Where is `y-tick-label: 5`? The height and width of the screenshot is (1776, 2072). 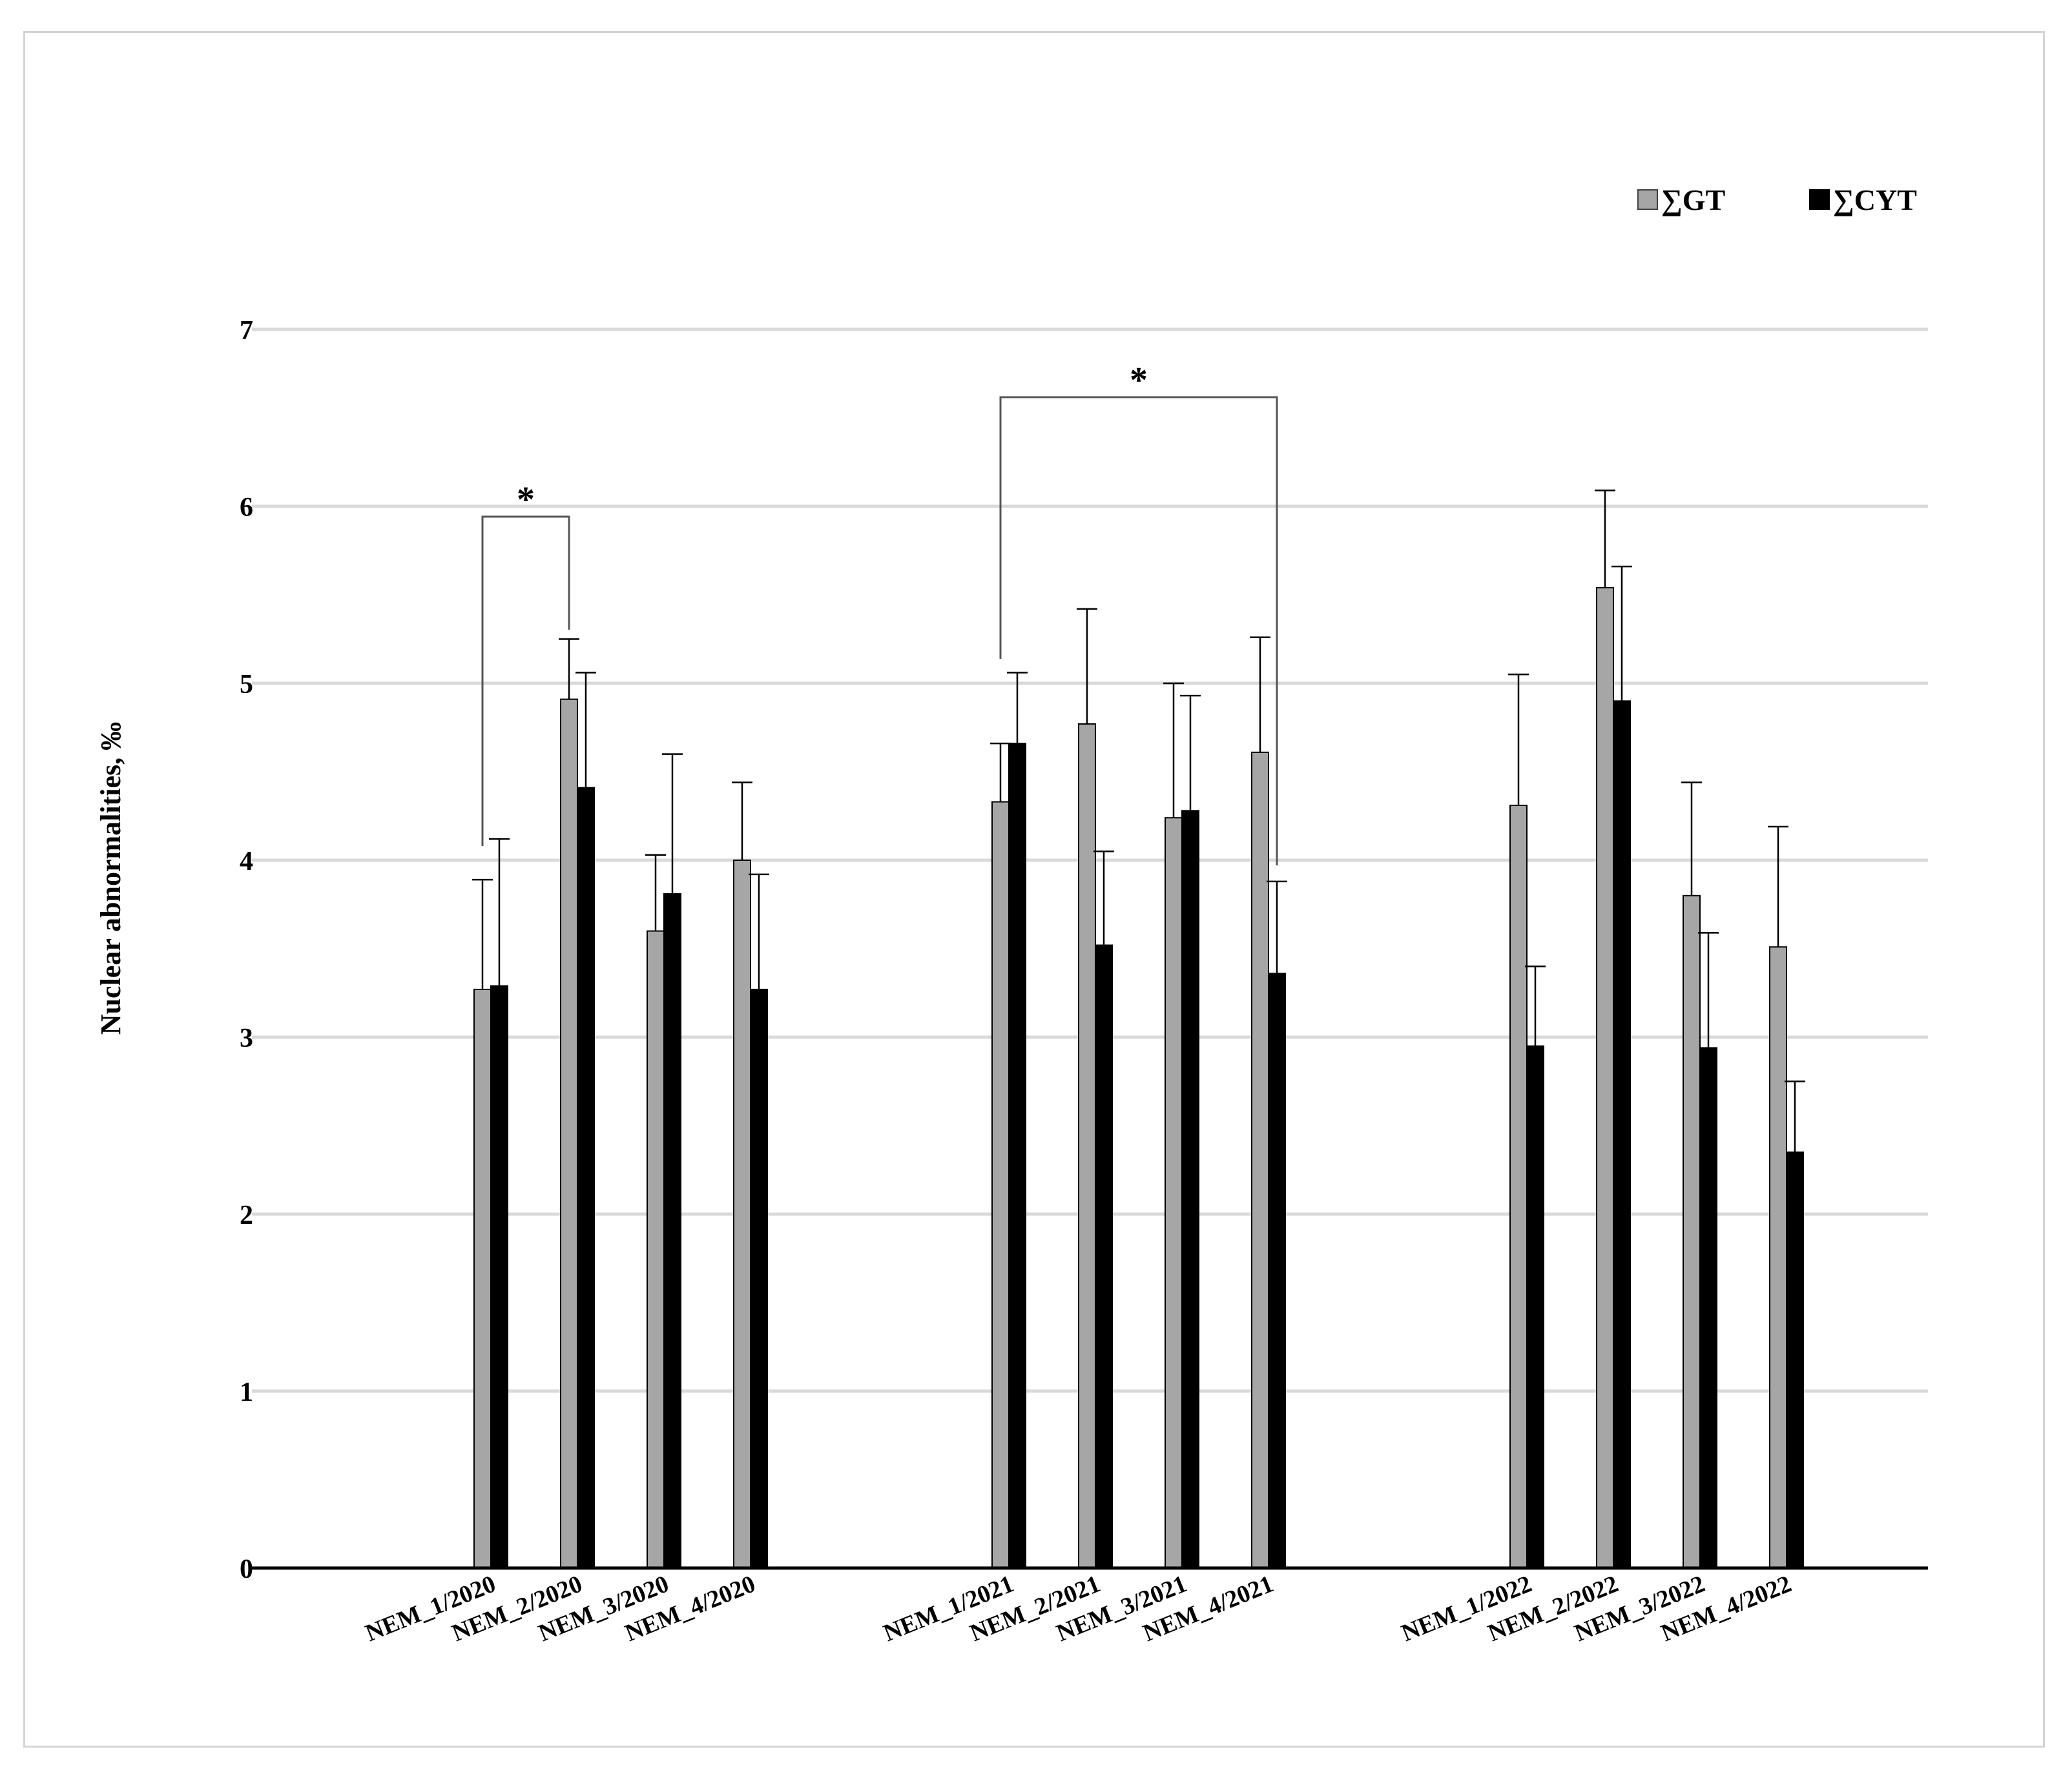 y-tick-label: 5 is located at coordinates (246, 684).